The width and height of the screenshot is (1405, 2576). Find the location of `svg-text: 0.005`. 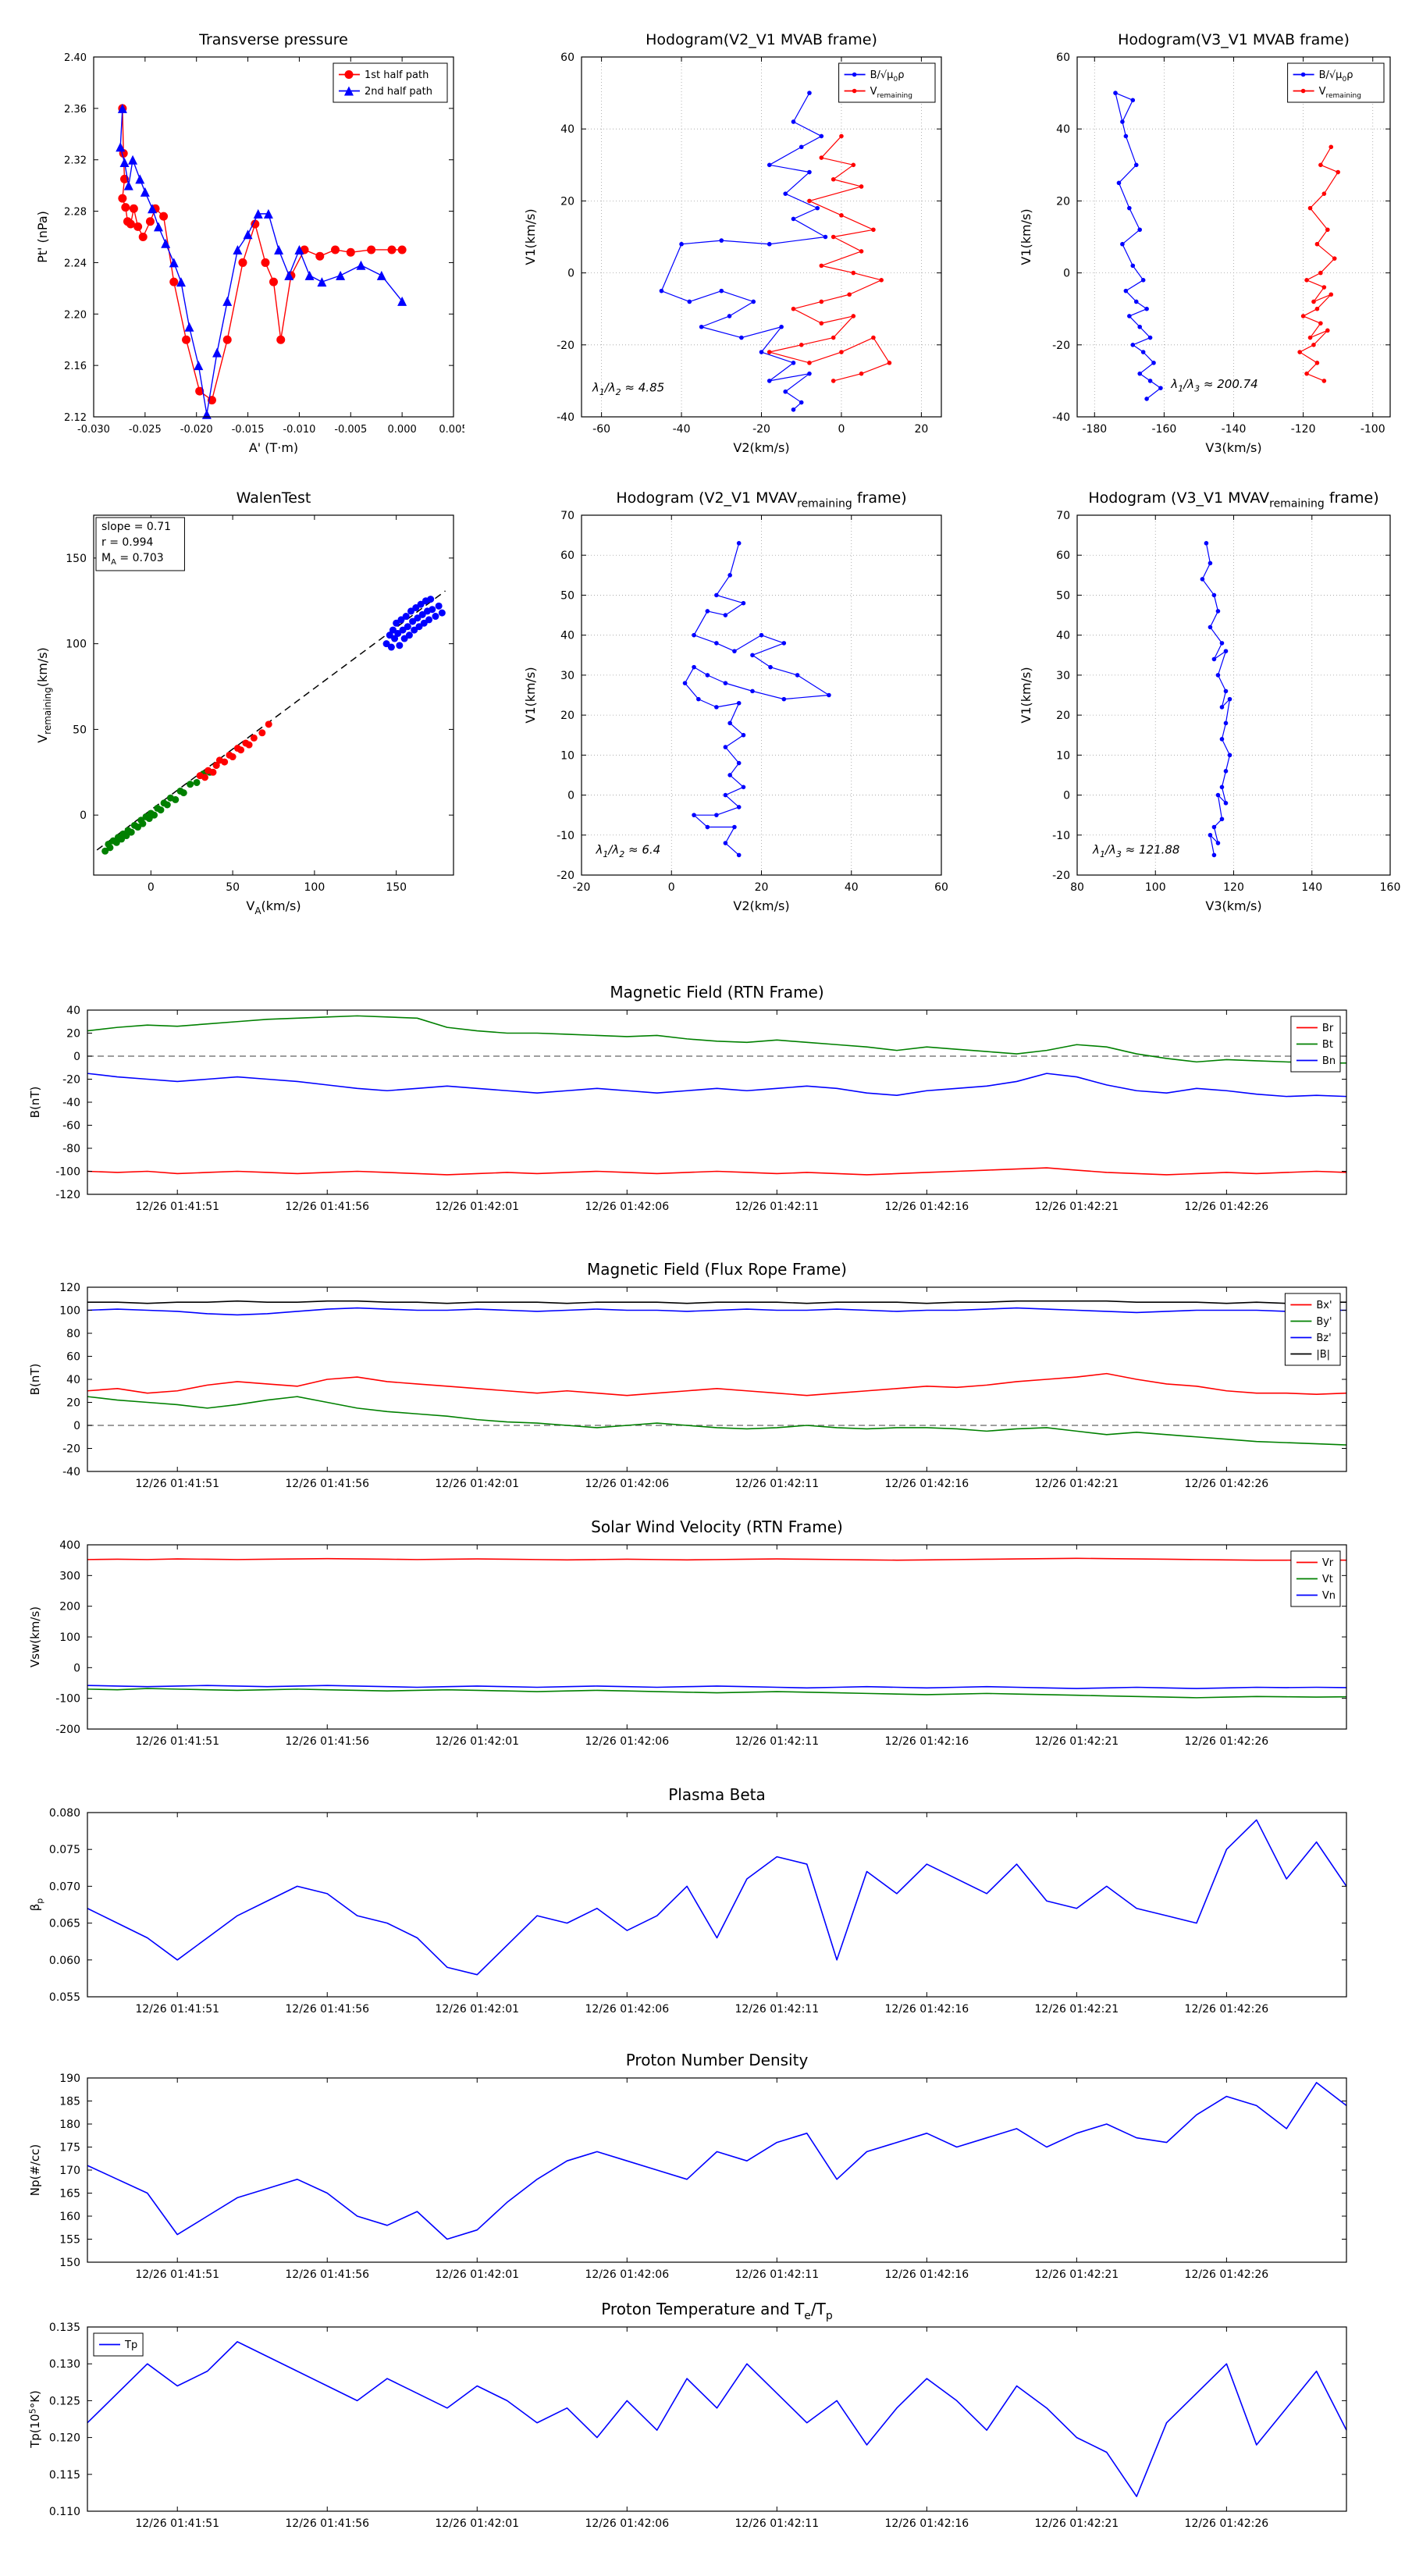

svg-text: 0.005 is located at coordinates (451, 430).